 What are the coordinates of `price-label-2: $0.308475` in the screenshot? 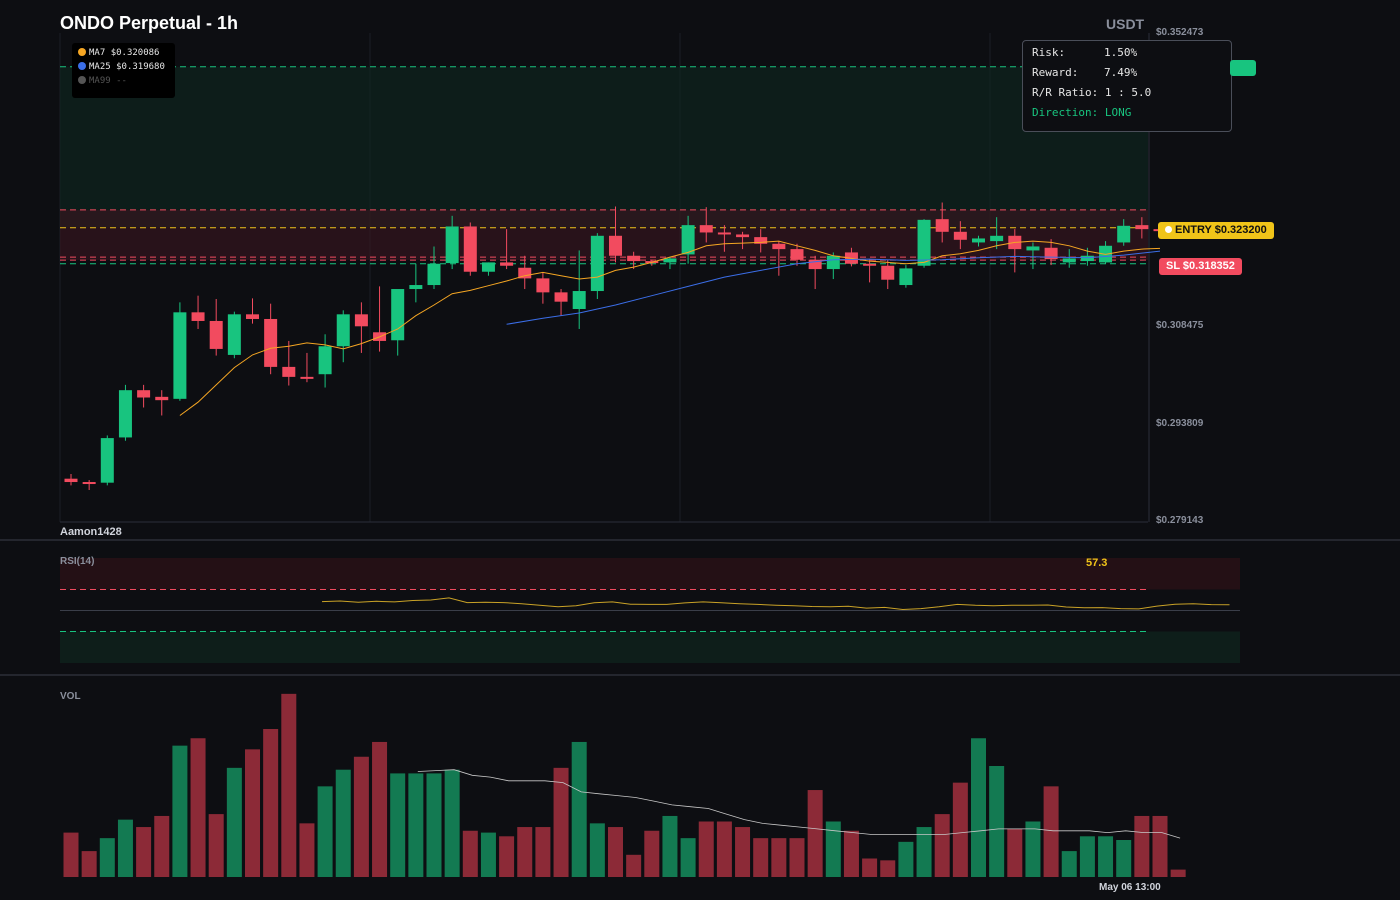 It's located at (1180, 325).